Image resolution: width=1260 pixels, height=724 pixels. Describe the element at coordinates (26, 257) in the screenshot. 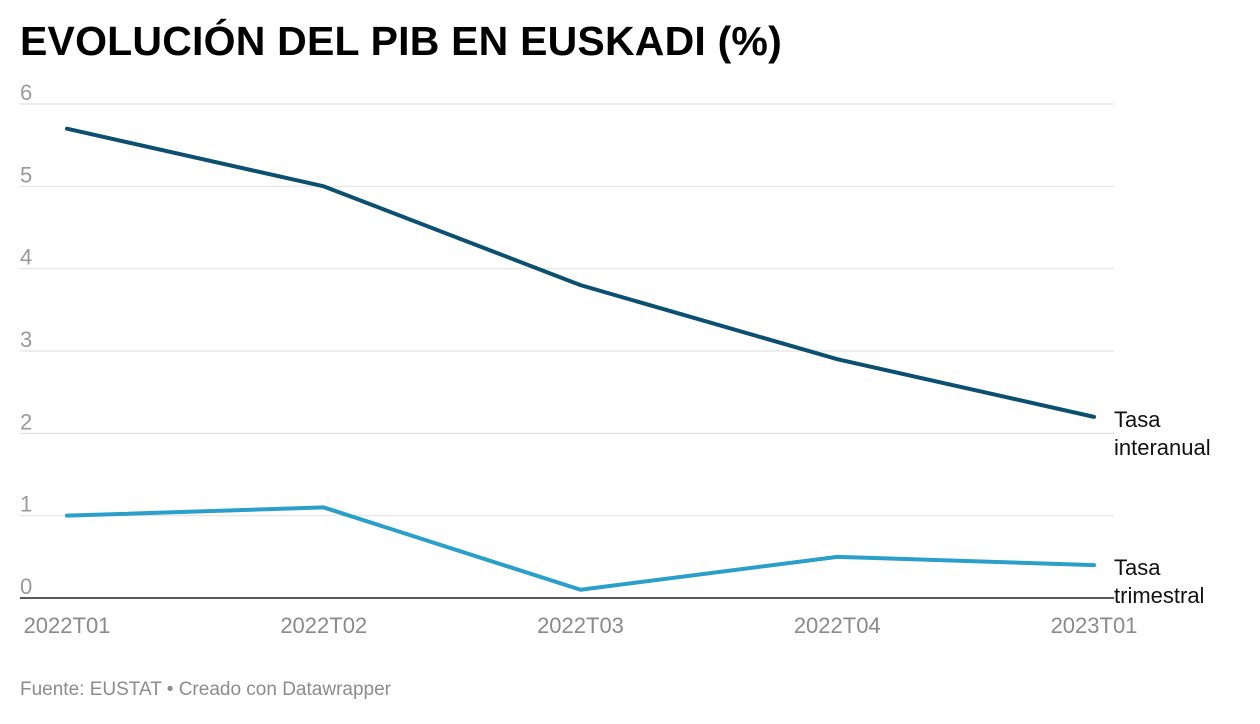

I see `y-tick-label: 4` at that location.